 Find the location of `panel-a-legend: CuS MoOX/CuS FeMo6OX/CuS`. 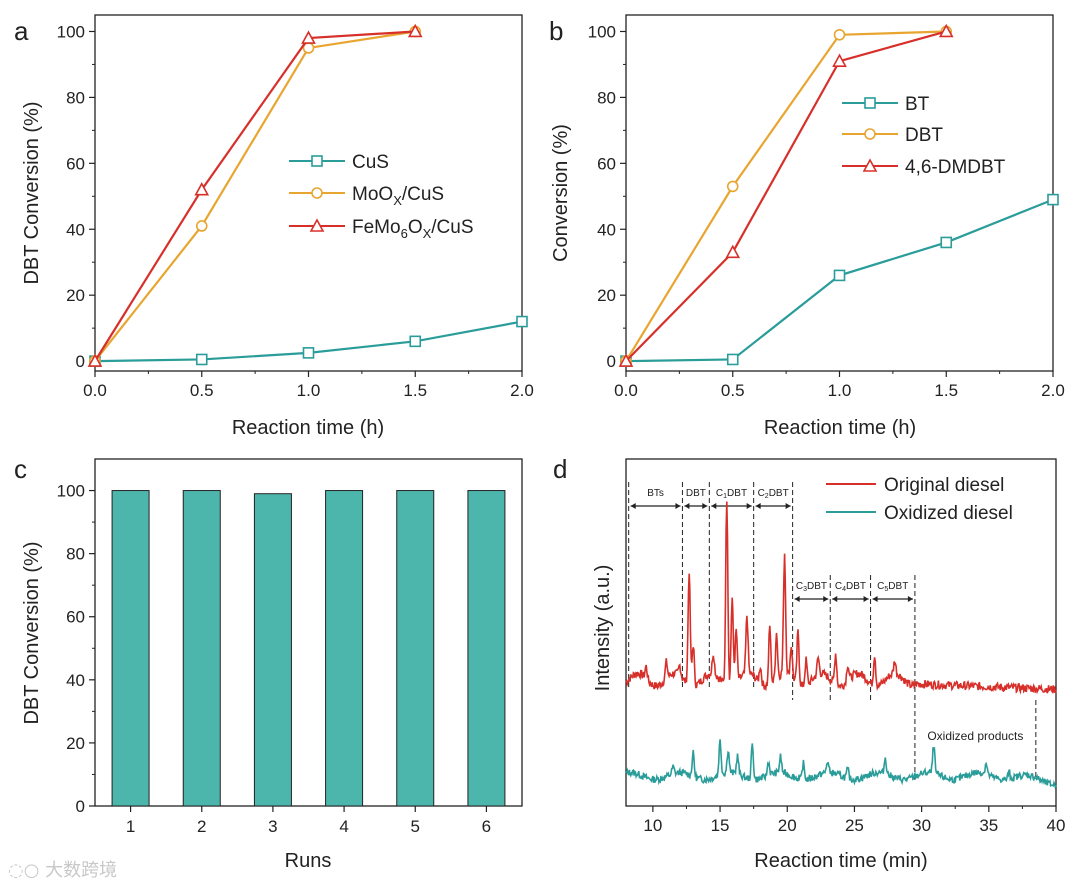

panel-a-legend: CuS MoOX/CuS FeMo6OX/CuS is located at coordinates (381, 196).